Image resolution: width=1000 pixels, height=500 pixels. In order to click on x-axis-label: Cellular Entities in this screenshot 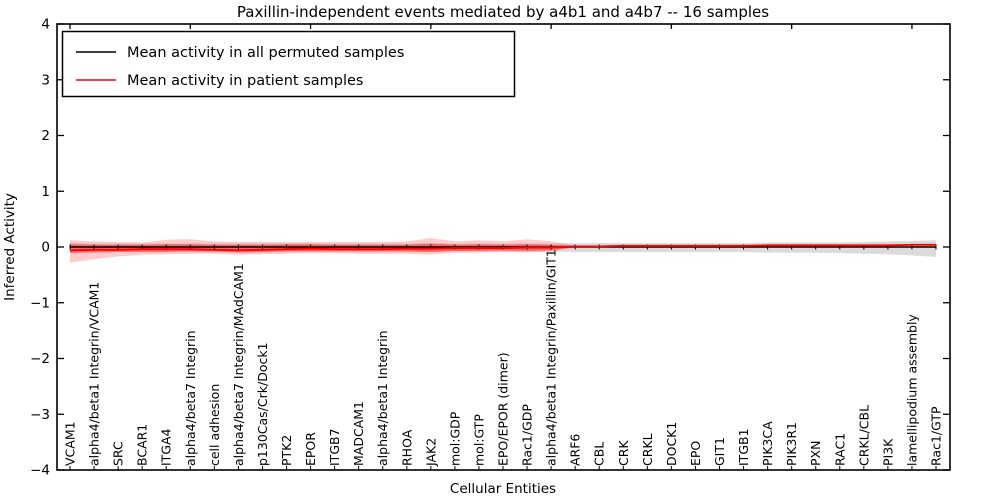, I will do `click(503, 489)`.